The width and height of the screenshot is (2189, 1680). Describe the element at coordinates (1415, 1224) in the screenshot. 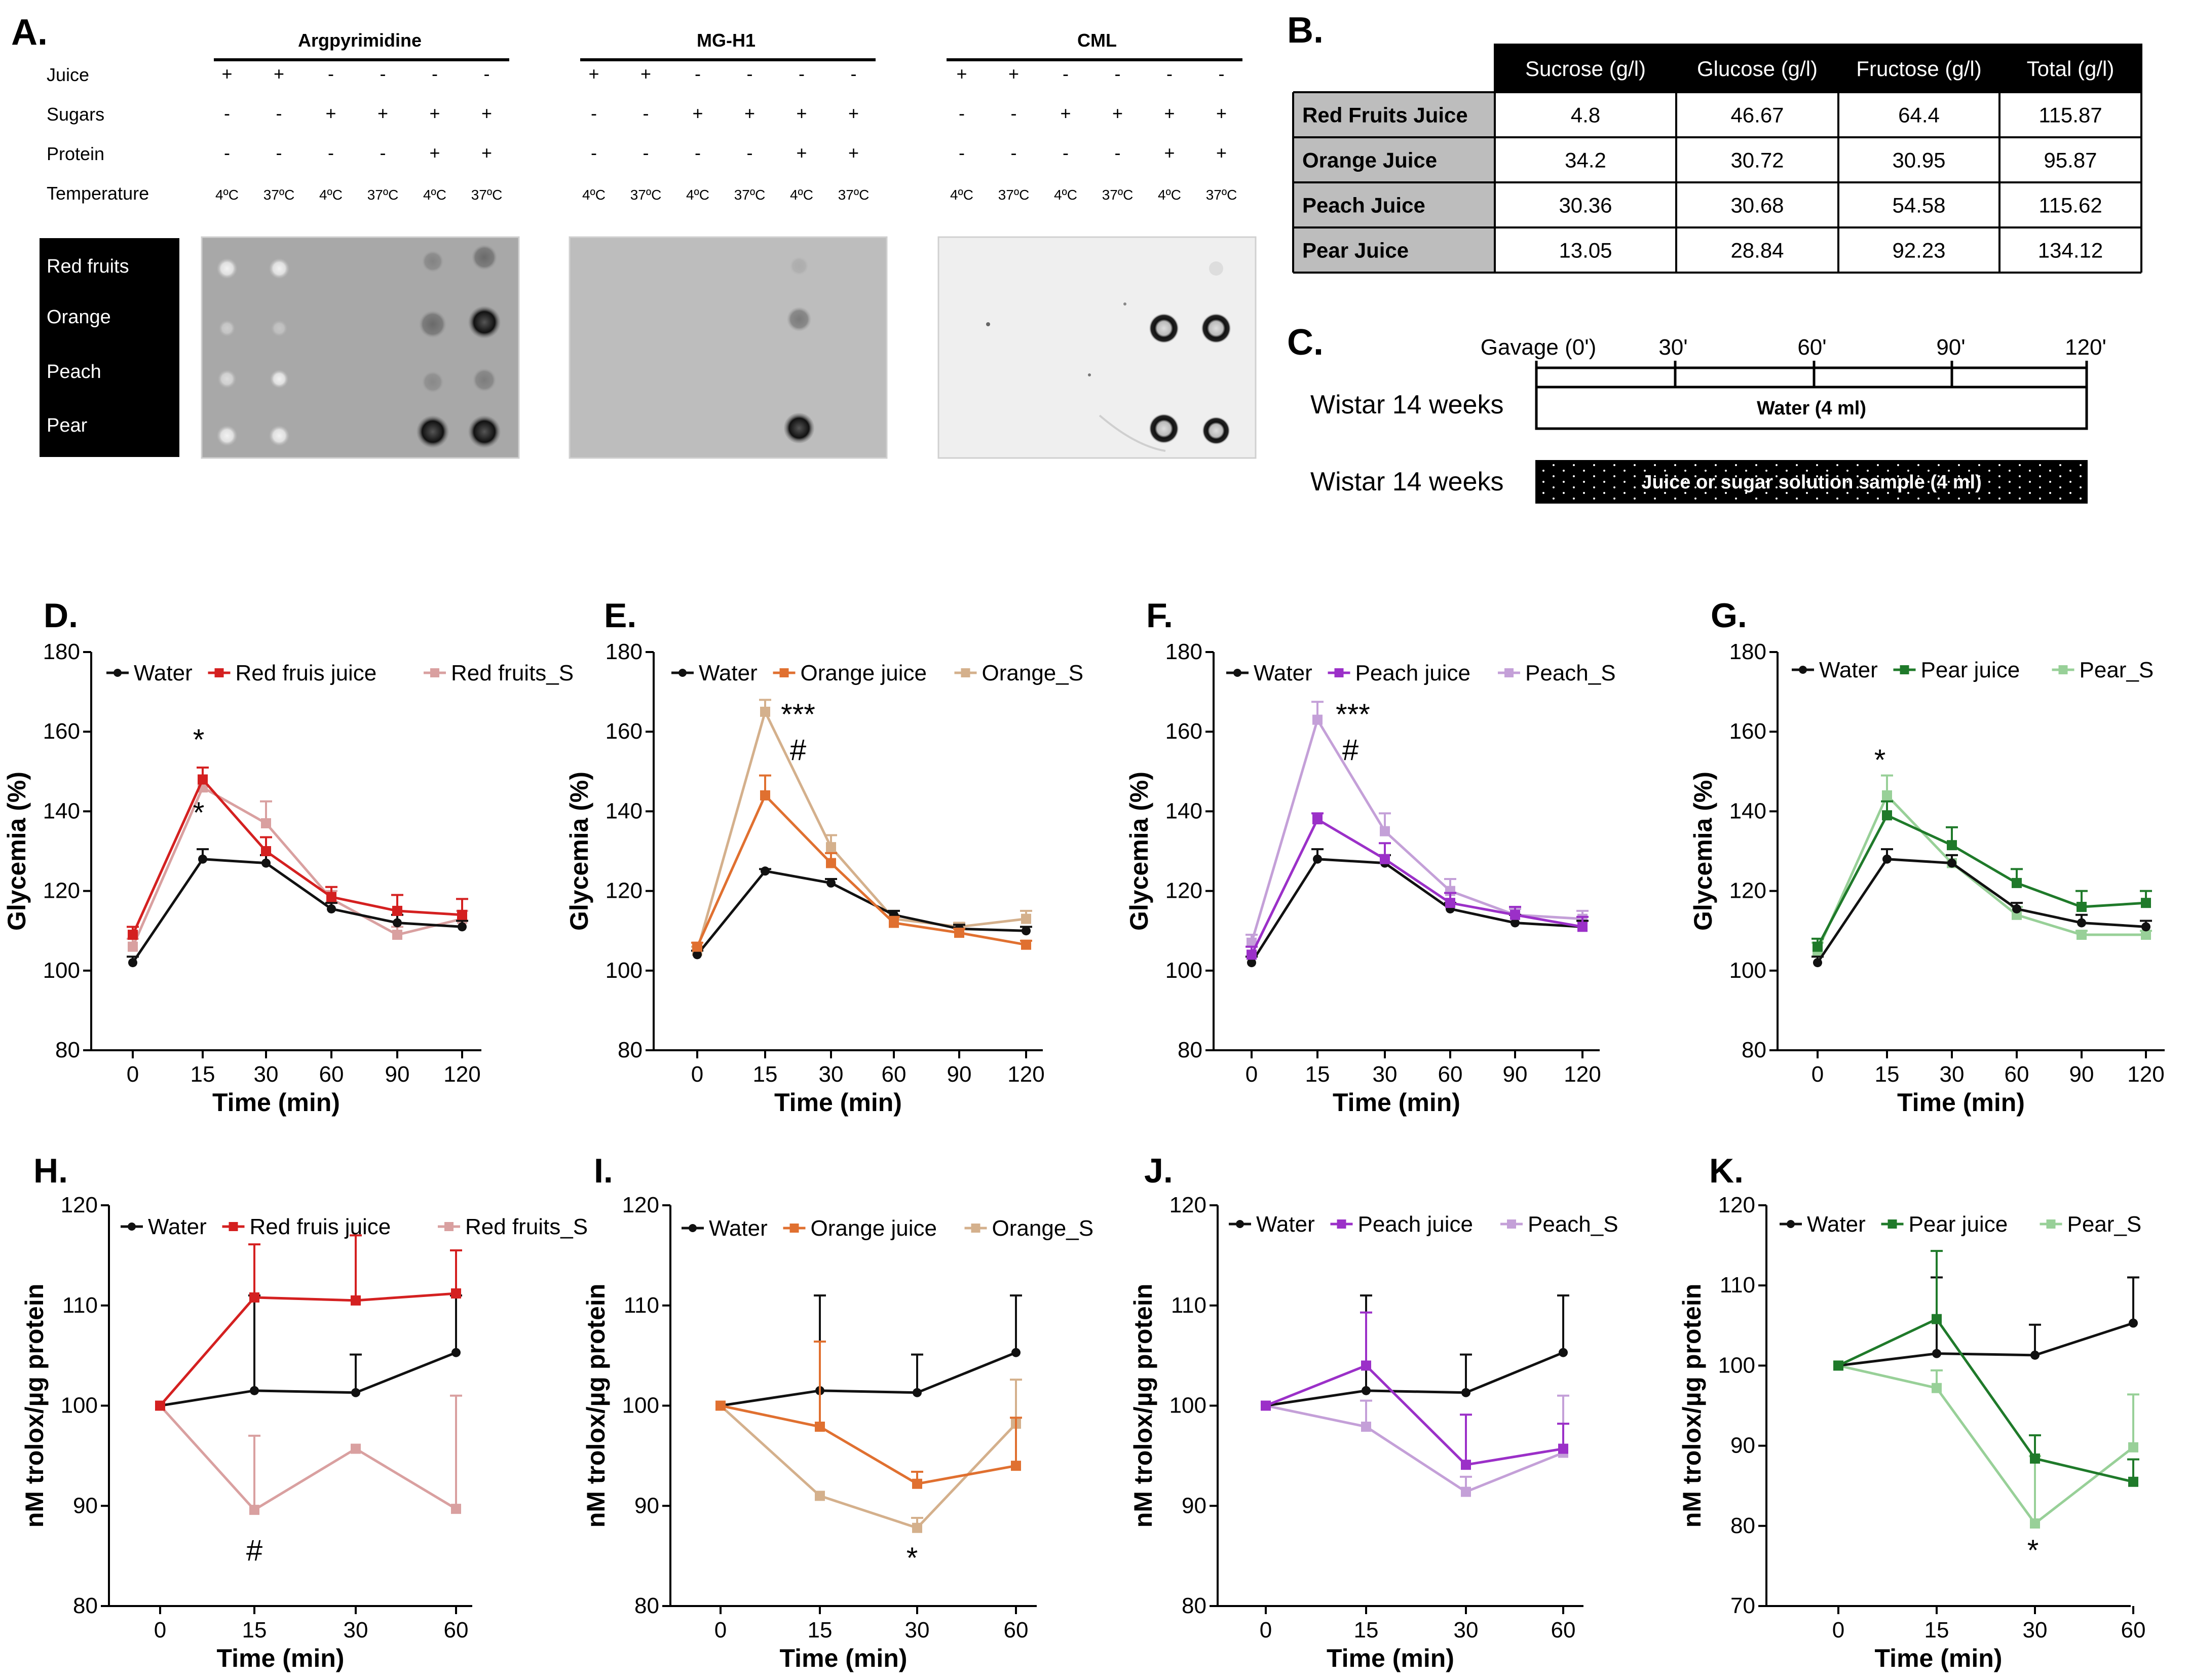

I see `legend-label: Peach juice` at that location.